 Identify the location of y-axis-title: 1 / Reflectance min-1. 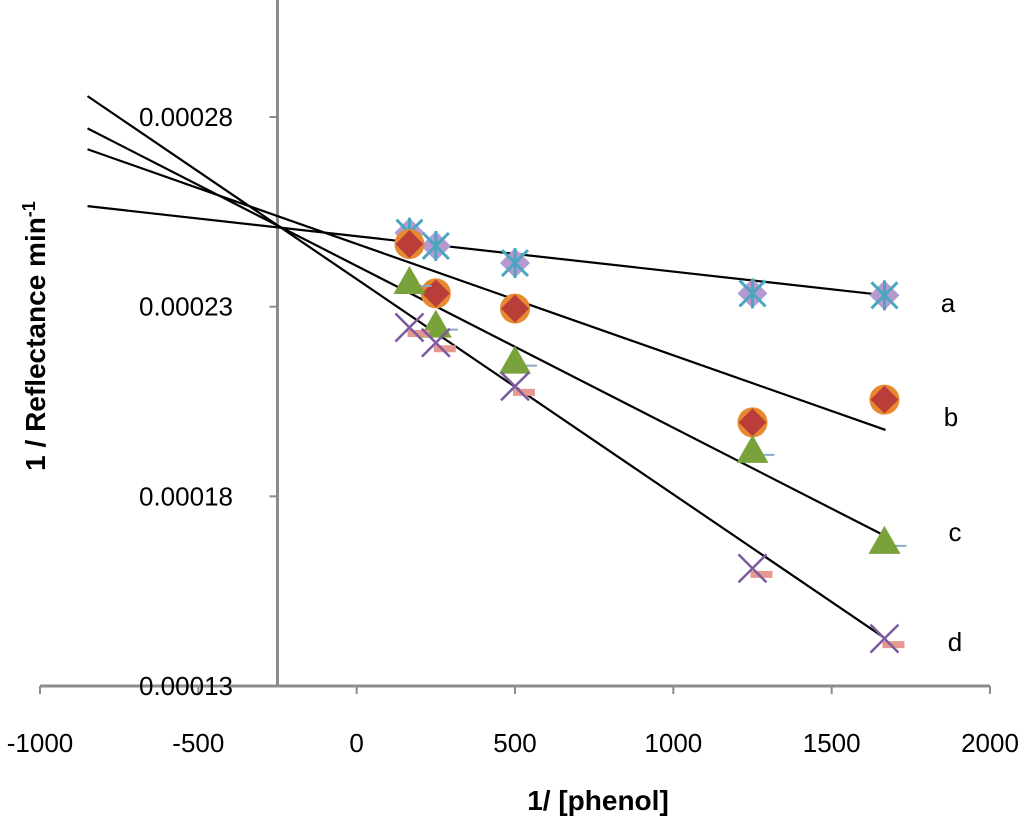
(35, 336).